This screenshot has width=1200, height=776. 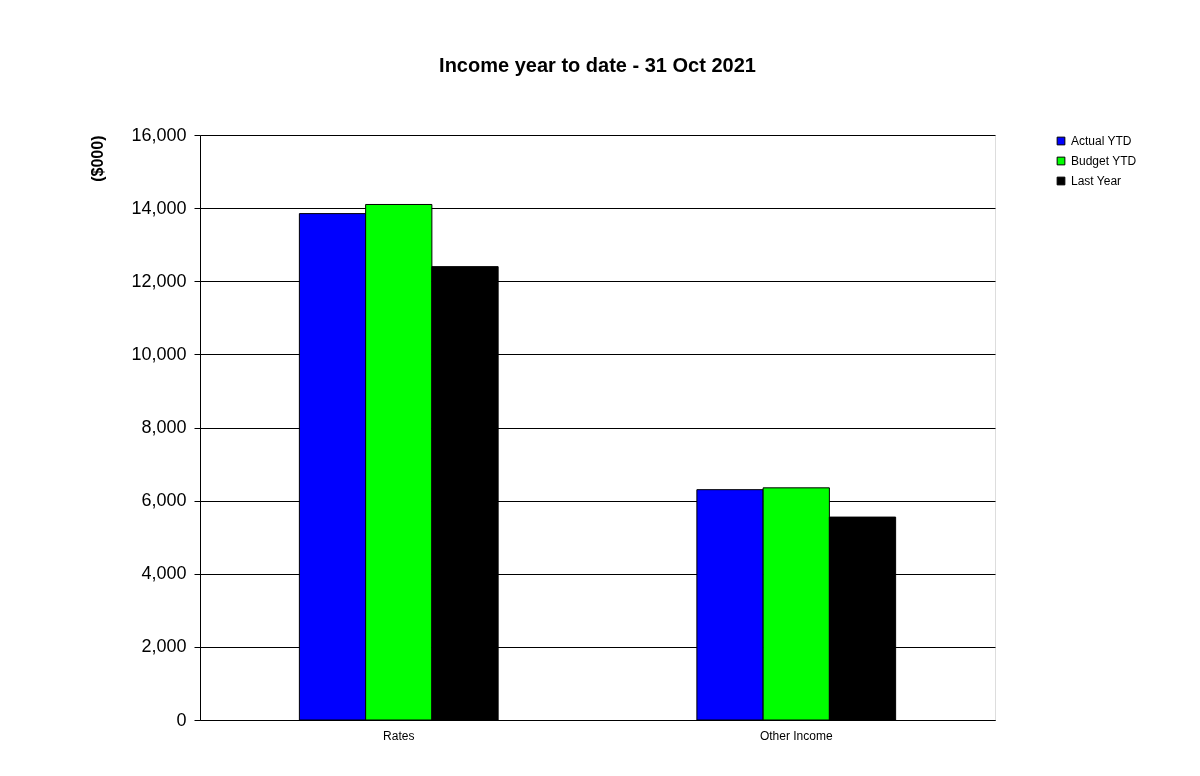 I want to click on x-tick-label: Other Income, so click(x=796, y=735).